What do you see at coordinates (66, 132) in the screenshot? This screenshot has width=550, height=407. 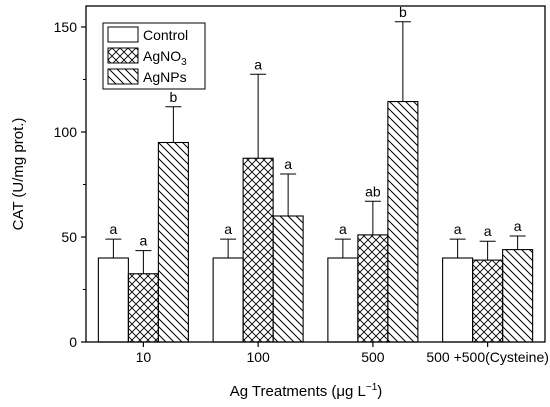 I see `y-tick-label: 100` at bounding box center [66, 132].